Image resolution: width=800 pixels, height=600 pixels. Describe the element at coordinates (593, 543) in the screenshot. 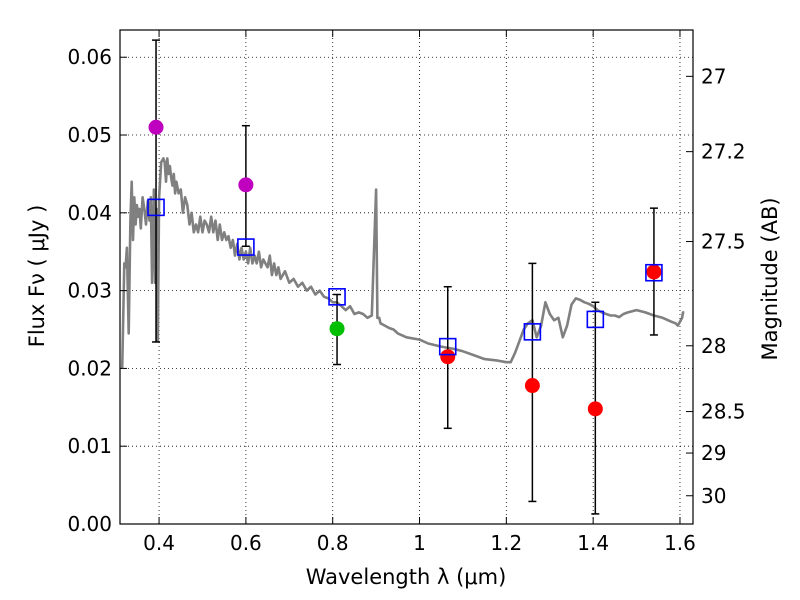

I see `x-tick-label: 1.4` at that location.